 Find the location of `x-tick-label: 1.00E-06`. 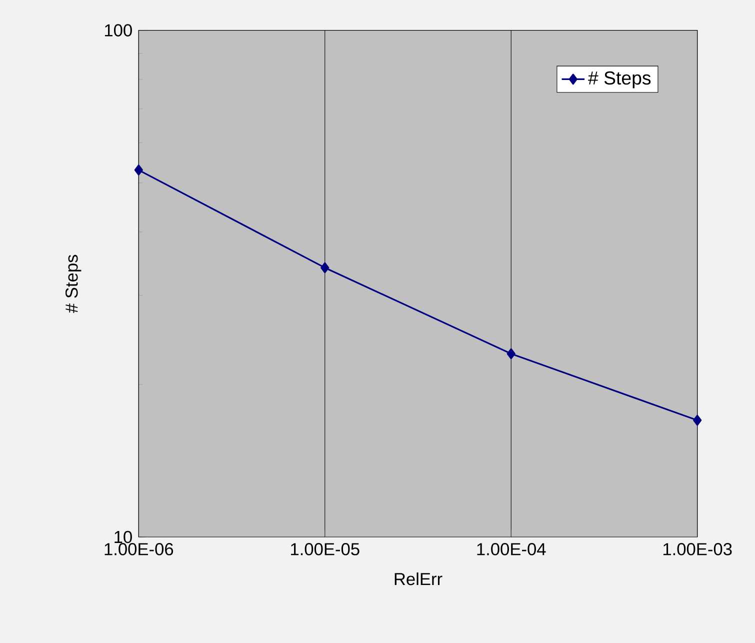

x-tick-label: 1.00E-06 is located at coordinates (139, 549).